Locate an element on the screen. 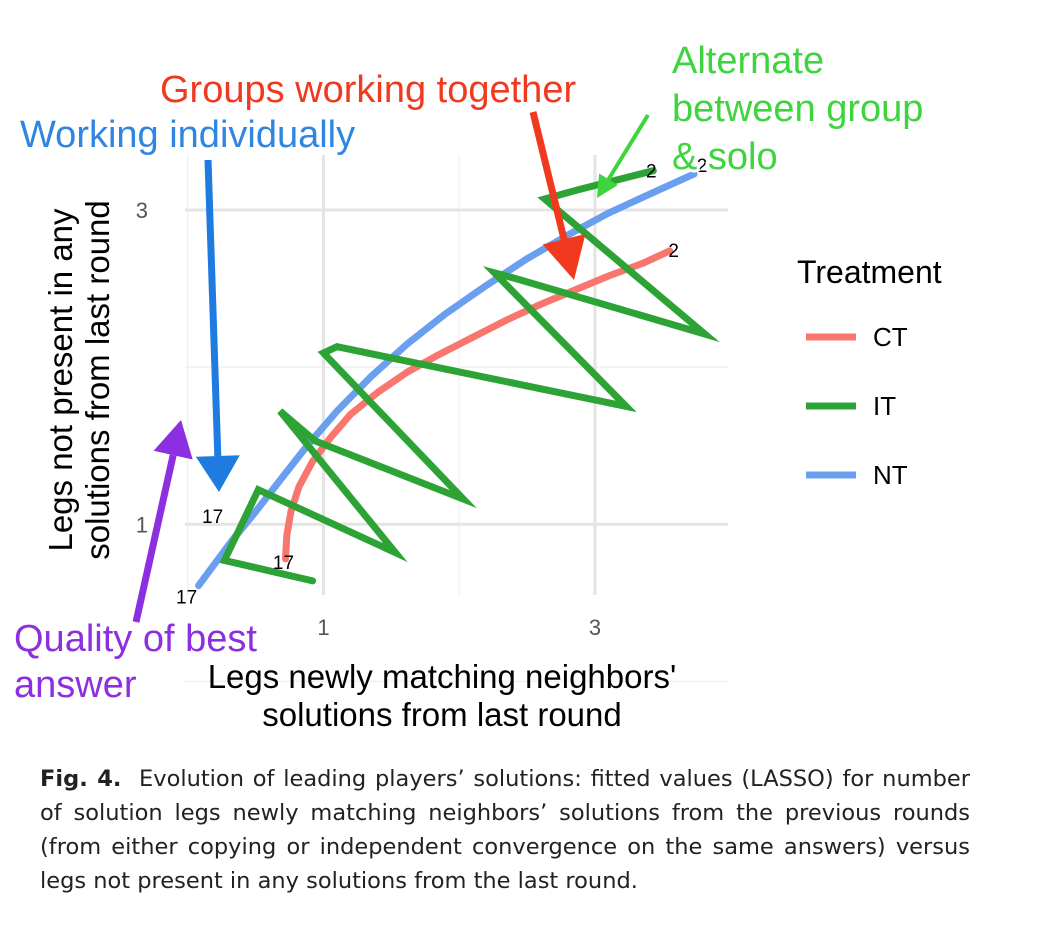  legend-label-it: IT is located at coordinates (884, 406).